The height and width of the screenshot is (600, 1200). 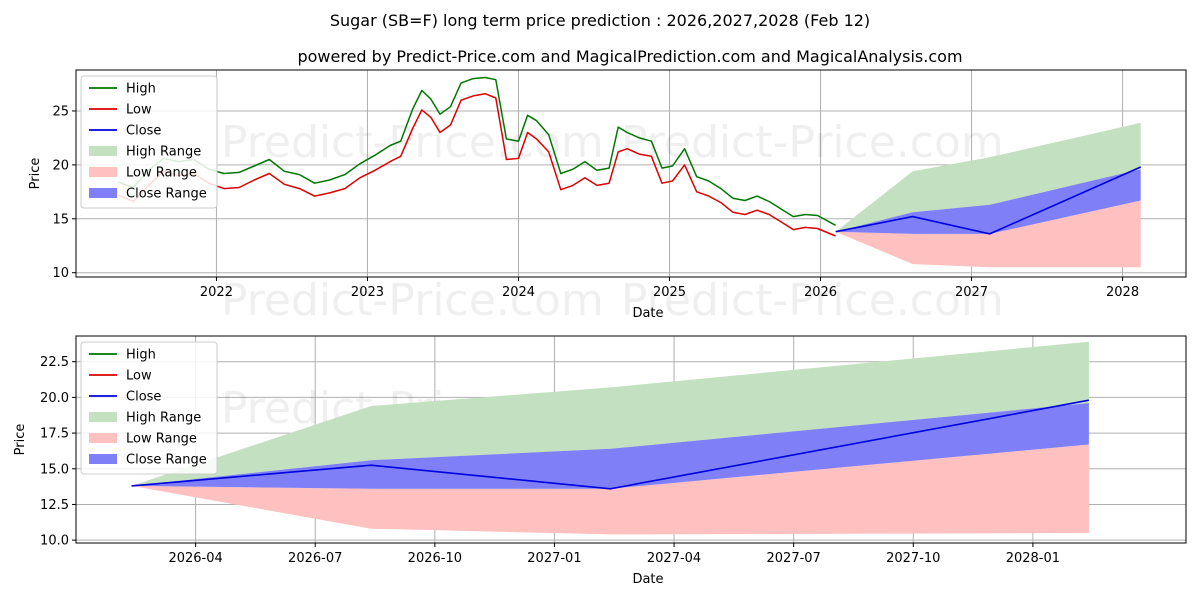 I want to click on x-tick-label: 2027-07, so click(x=794, y=558).